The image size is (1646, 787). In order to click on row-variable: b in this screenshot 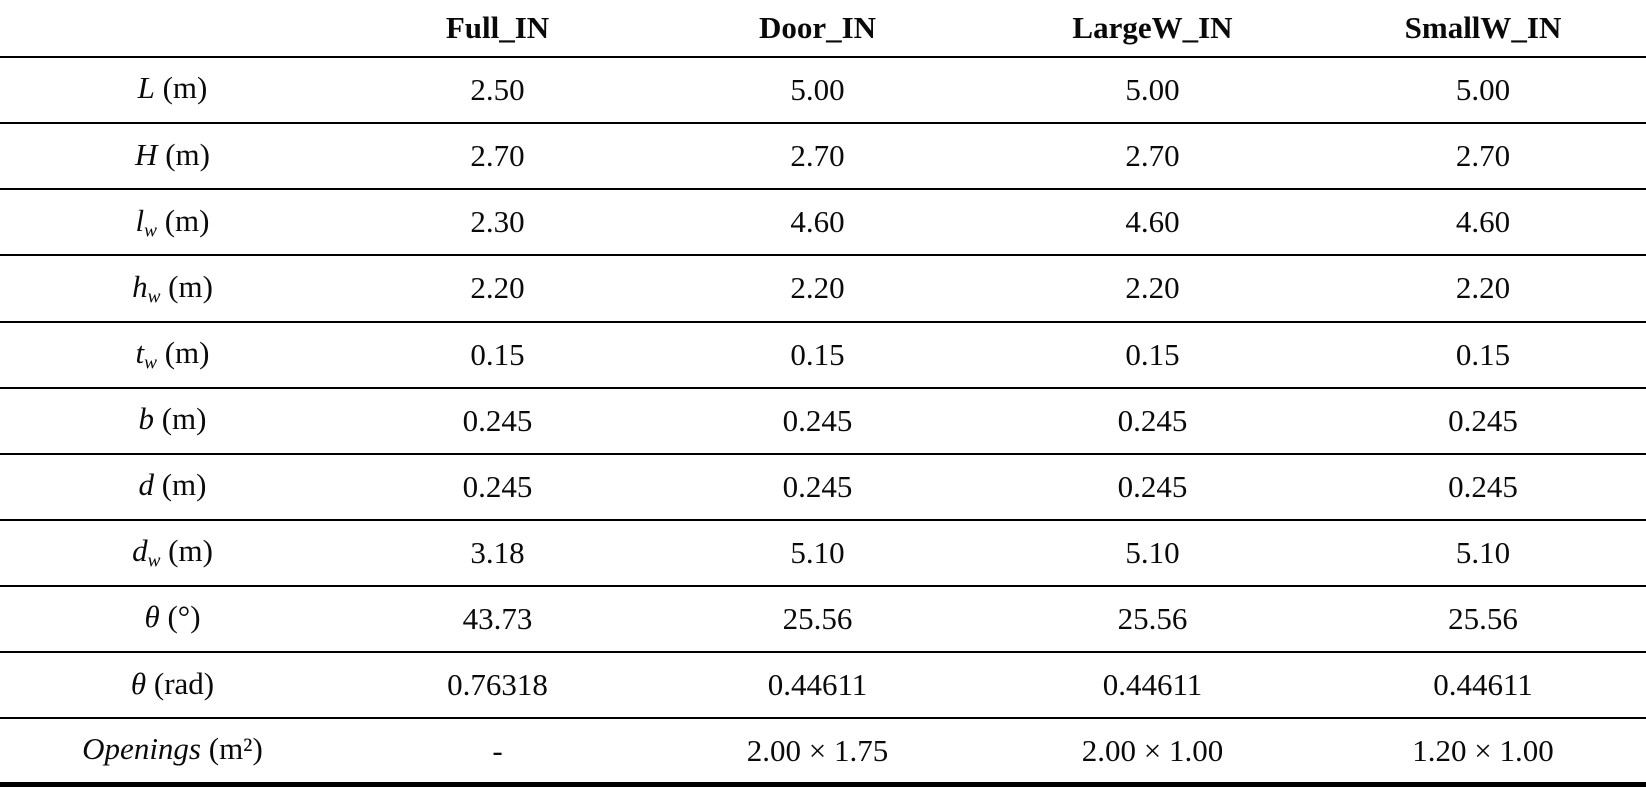, I will do `click(146, 418)`.